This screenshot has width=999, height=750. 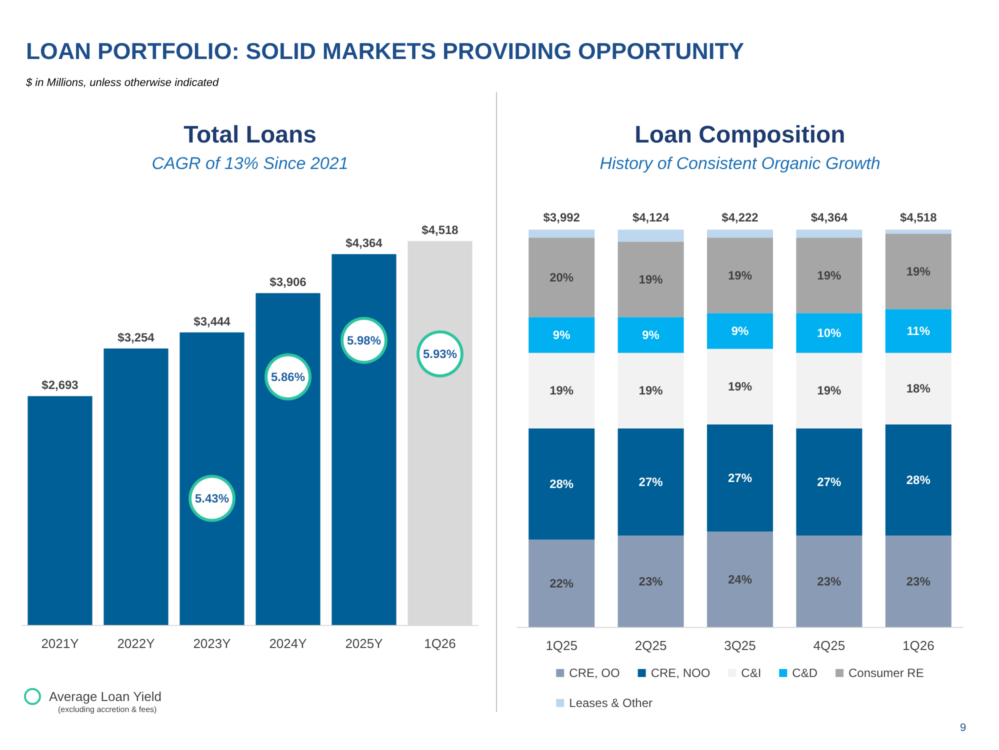 I want to click on data-label: 18%, so click(x=918, y=389).